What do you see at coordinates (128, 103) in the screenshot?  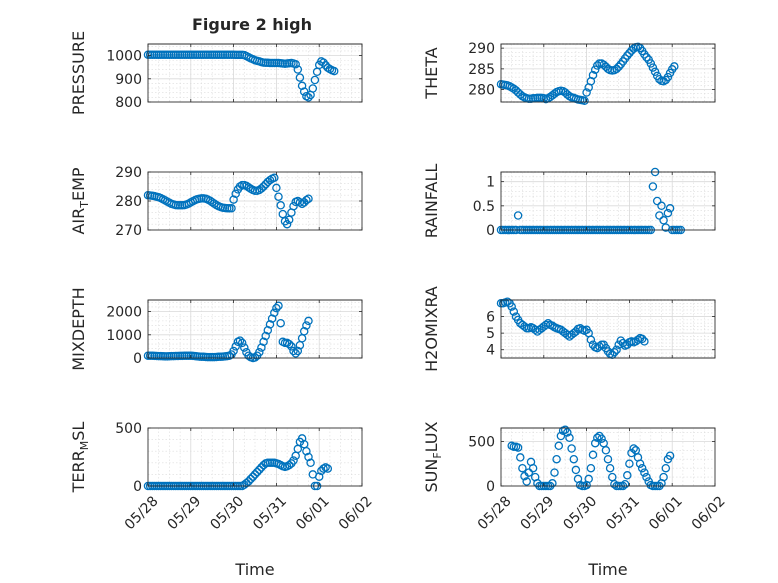 I see `y-tick-label: 800` at bounding box center [128, 103].